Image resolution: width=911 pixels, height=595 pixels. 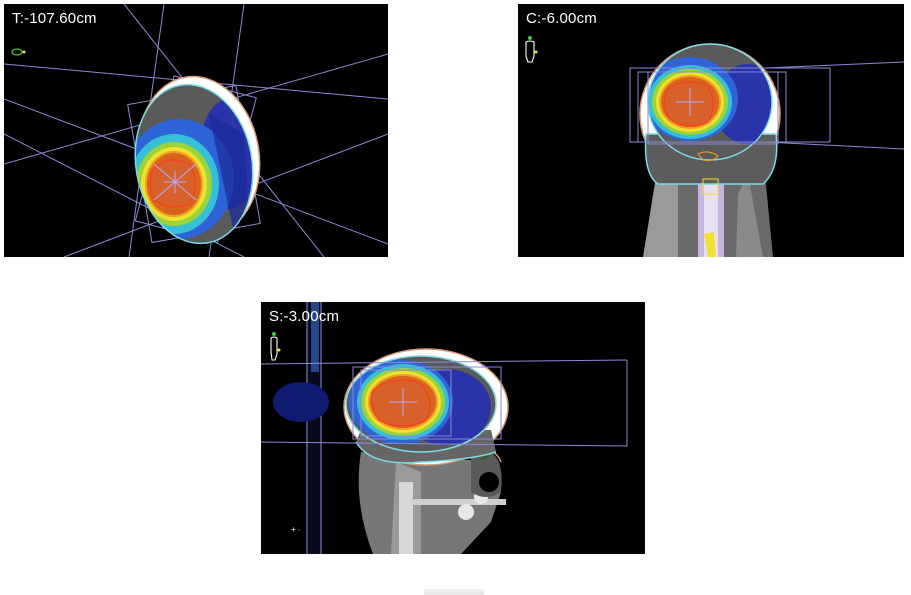 I want to click on bottom-mark, so click(x=454, y=592).